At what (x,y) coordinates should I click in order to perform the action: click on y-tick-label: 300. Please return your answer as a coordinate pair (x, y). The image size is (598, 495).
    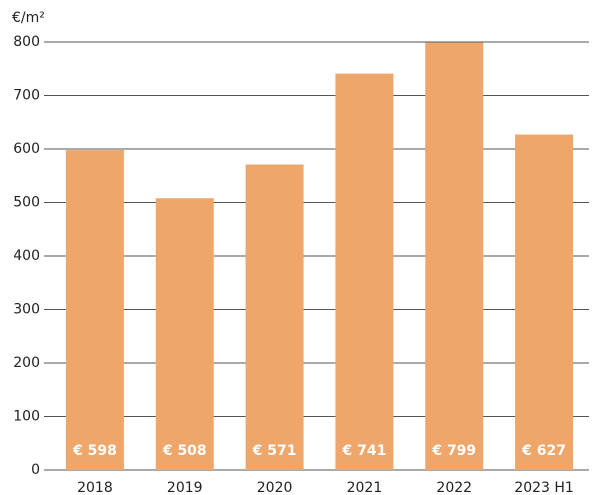
    Looking at the image, I should click on (26, 310).